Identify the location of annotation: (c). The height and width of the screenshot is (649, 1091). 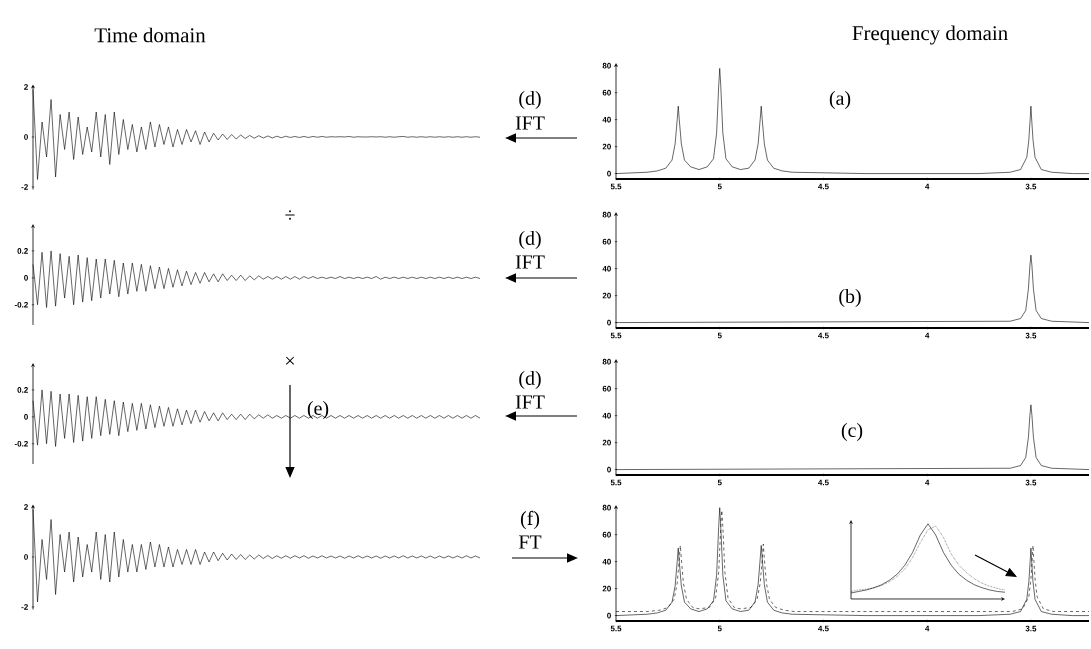
(852, 432).